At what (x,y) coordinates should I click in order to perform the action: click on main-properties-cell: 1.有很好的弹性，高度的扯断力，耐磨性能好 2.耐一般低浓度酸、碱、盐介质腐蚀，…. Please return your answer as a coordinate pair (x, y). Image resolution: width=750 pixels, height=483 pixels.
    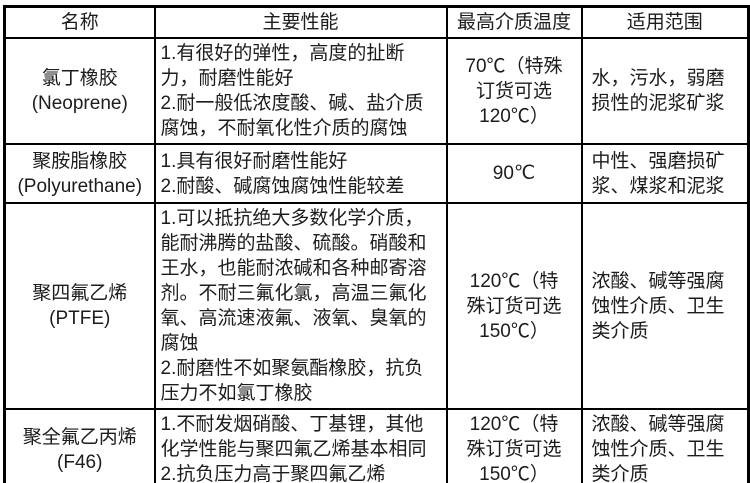
    Looking at the image, I should click on (300, 91).